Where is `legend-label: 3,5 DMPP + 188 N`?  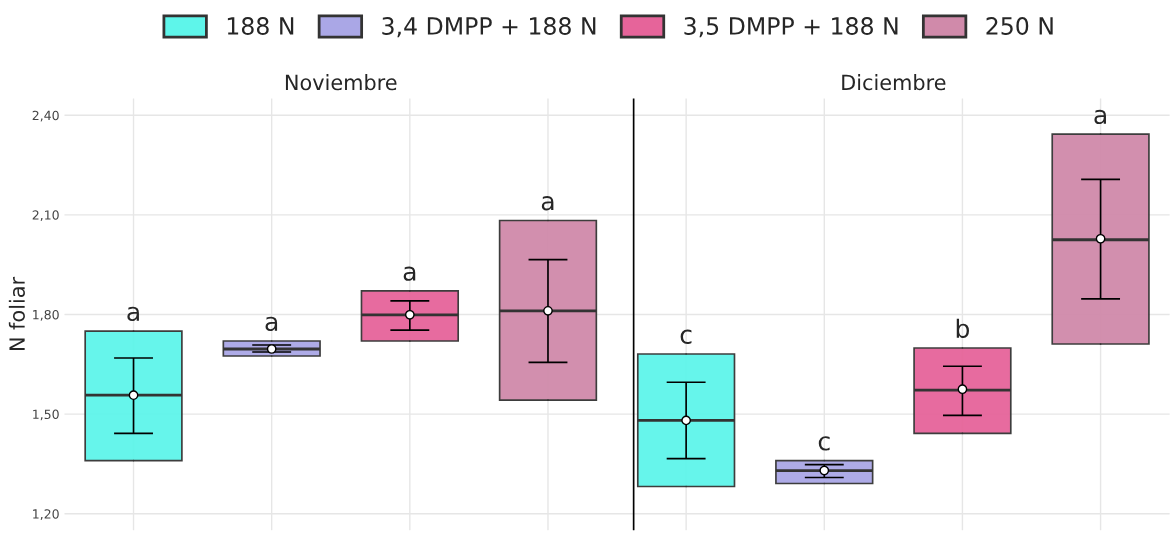 legend-label: 3,5 DMPP + 188 N is located at coordinates (791, 27).